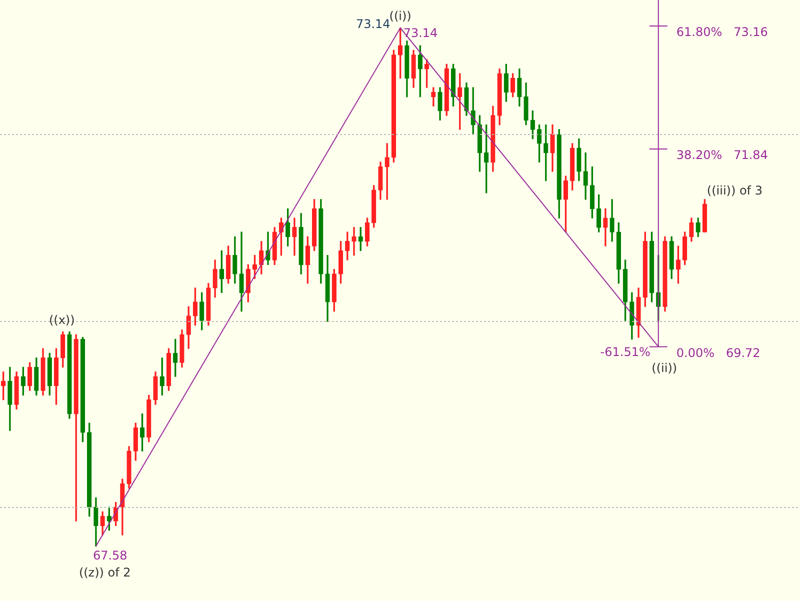 The height and width of the screenshot is (601, 800). Describe the element at coordinates (61, 319) in the screenshot. I see `annotation: ((x))` at that location.